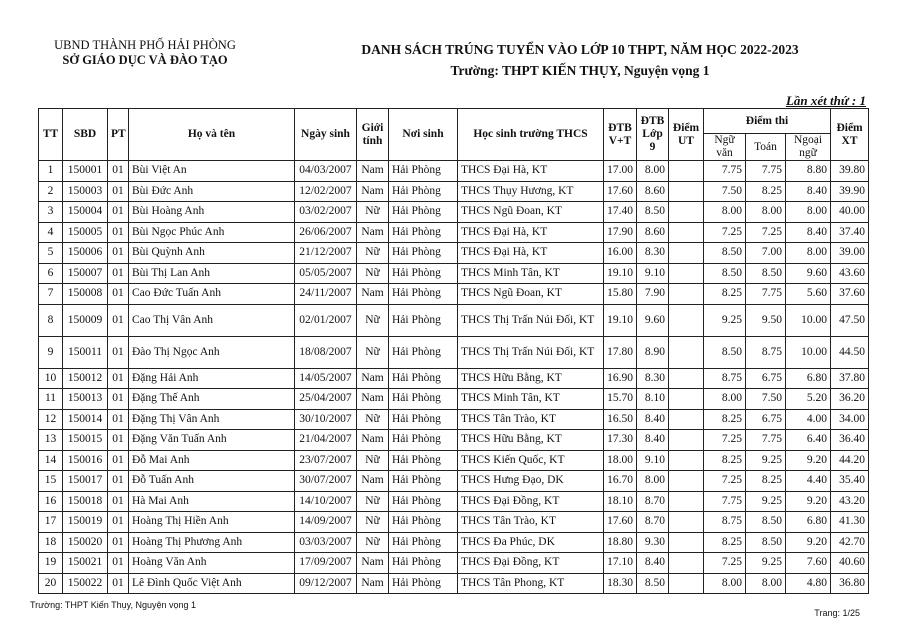 This screenshot has height=630, width=900. Describe the element at coordinates (620, 419) in the screenshot. I see `table-cell: 16.50` at that location.